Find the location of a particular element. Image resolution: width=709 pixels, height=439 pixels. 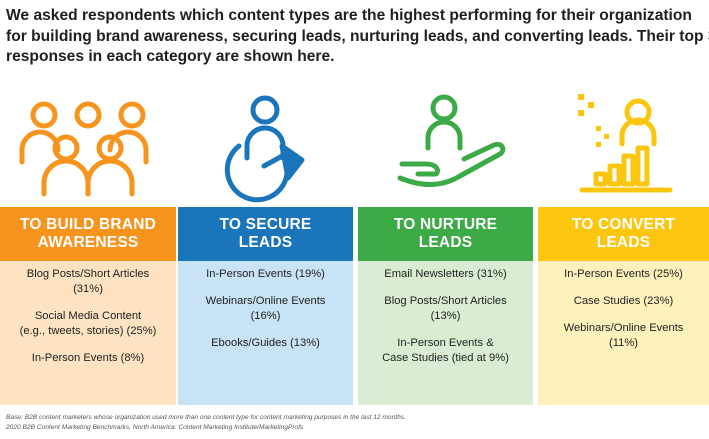

column-header: TO SECURE LEADS is located at coordinates (265, 234).